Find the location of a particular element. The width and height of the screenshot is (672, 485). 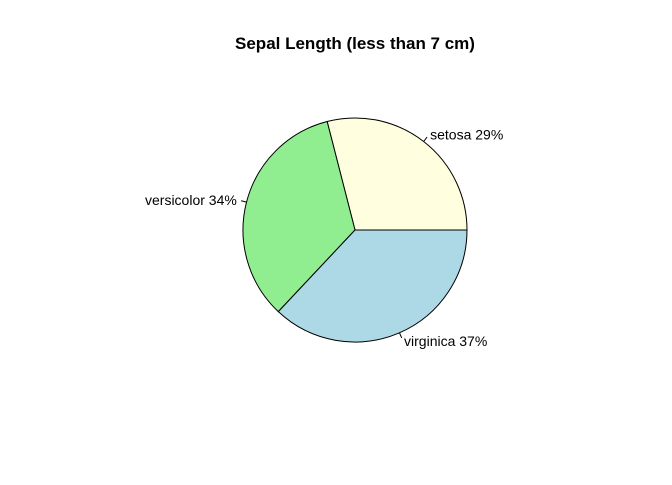

pie-label-tick-virginica is located at coordinates (401, 335).